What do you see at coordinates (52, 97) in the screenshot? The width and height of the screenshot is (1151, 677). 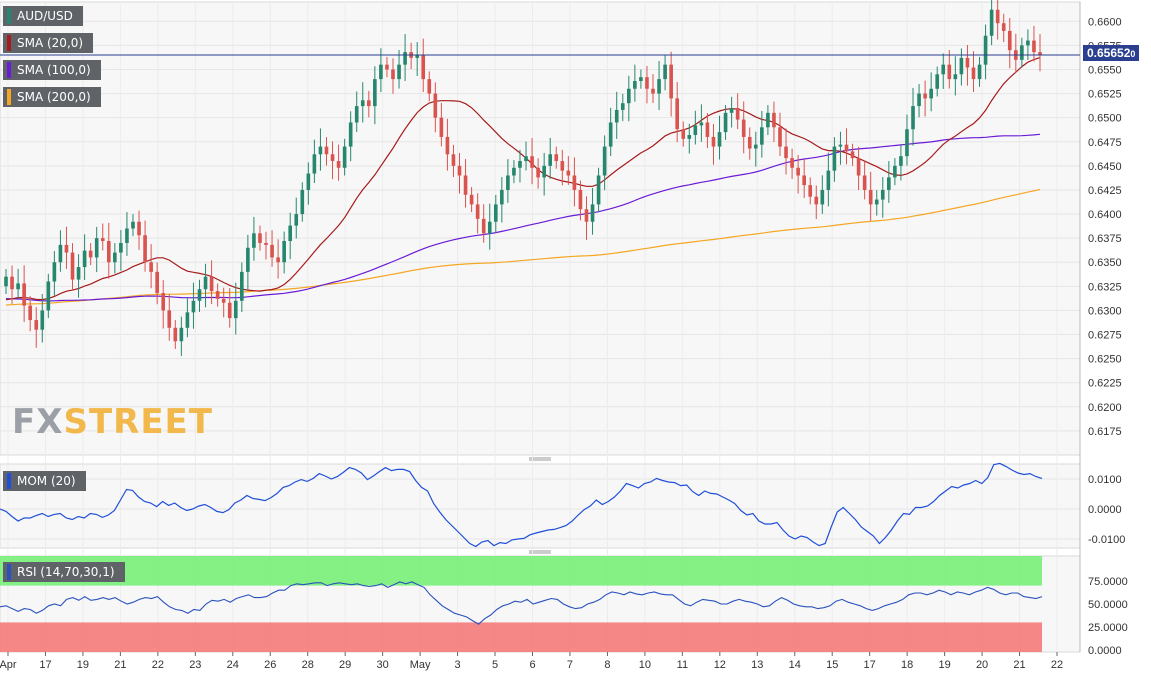 I see `sma200-label: SMA (200,0)` at bounding box center [52, 97].